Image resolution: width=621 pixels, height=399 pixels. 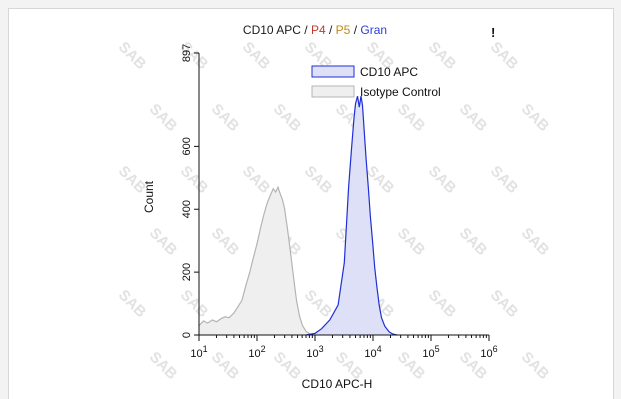 What do you see at coordinates (504, 56) in the screenshot?
I see `watermark-stamp-6: SAB` at bounding box center [504, 56].